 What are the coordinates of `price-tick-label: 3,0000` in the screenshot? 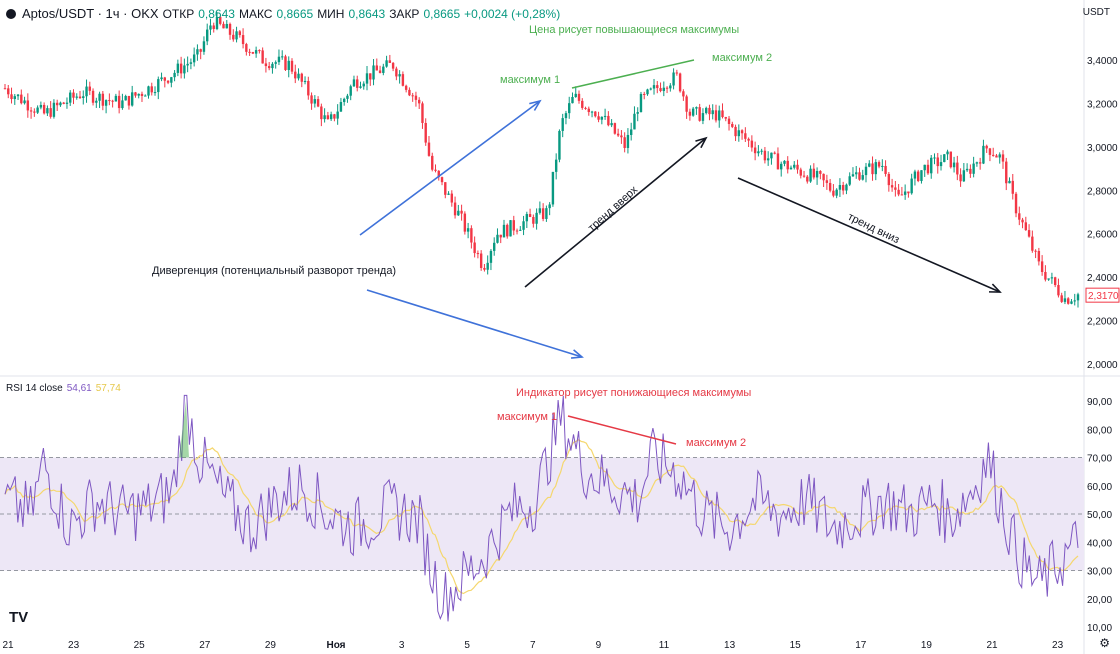 It's located at (1102, 148).